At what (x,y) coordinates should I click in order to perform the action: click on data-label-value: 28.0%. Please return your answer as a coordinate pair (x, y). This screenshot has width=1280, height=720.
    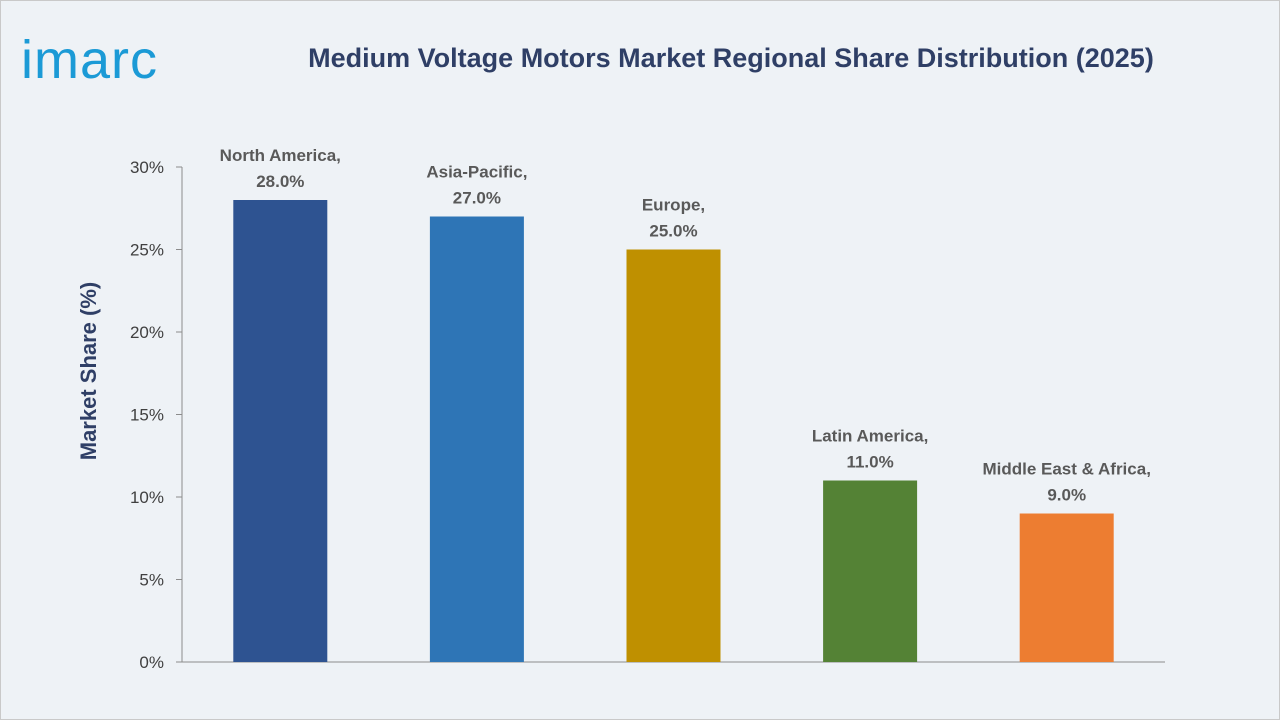
    Looking at the image, I should click on (280, 181).